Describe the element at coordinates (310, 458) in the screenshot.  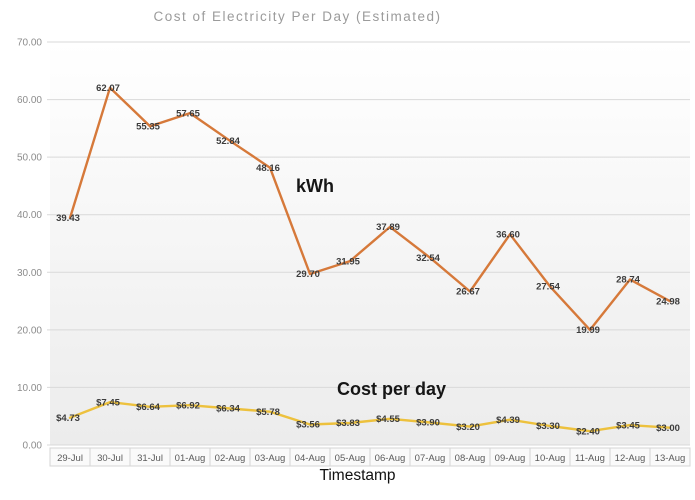
I see `x-axis-tick-label: 04-Aug` at that location.